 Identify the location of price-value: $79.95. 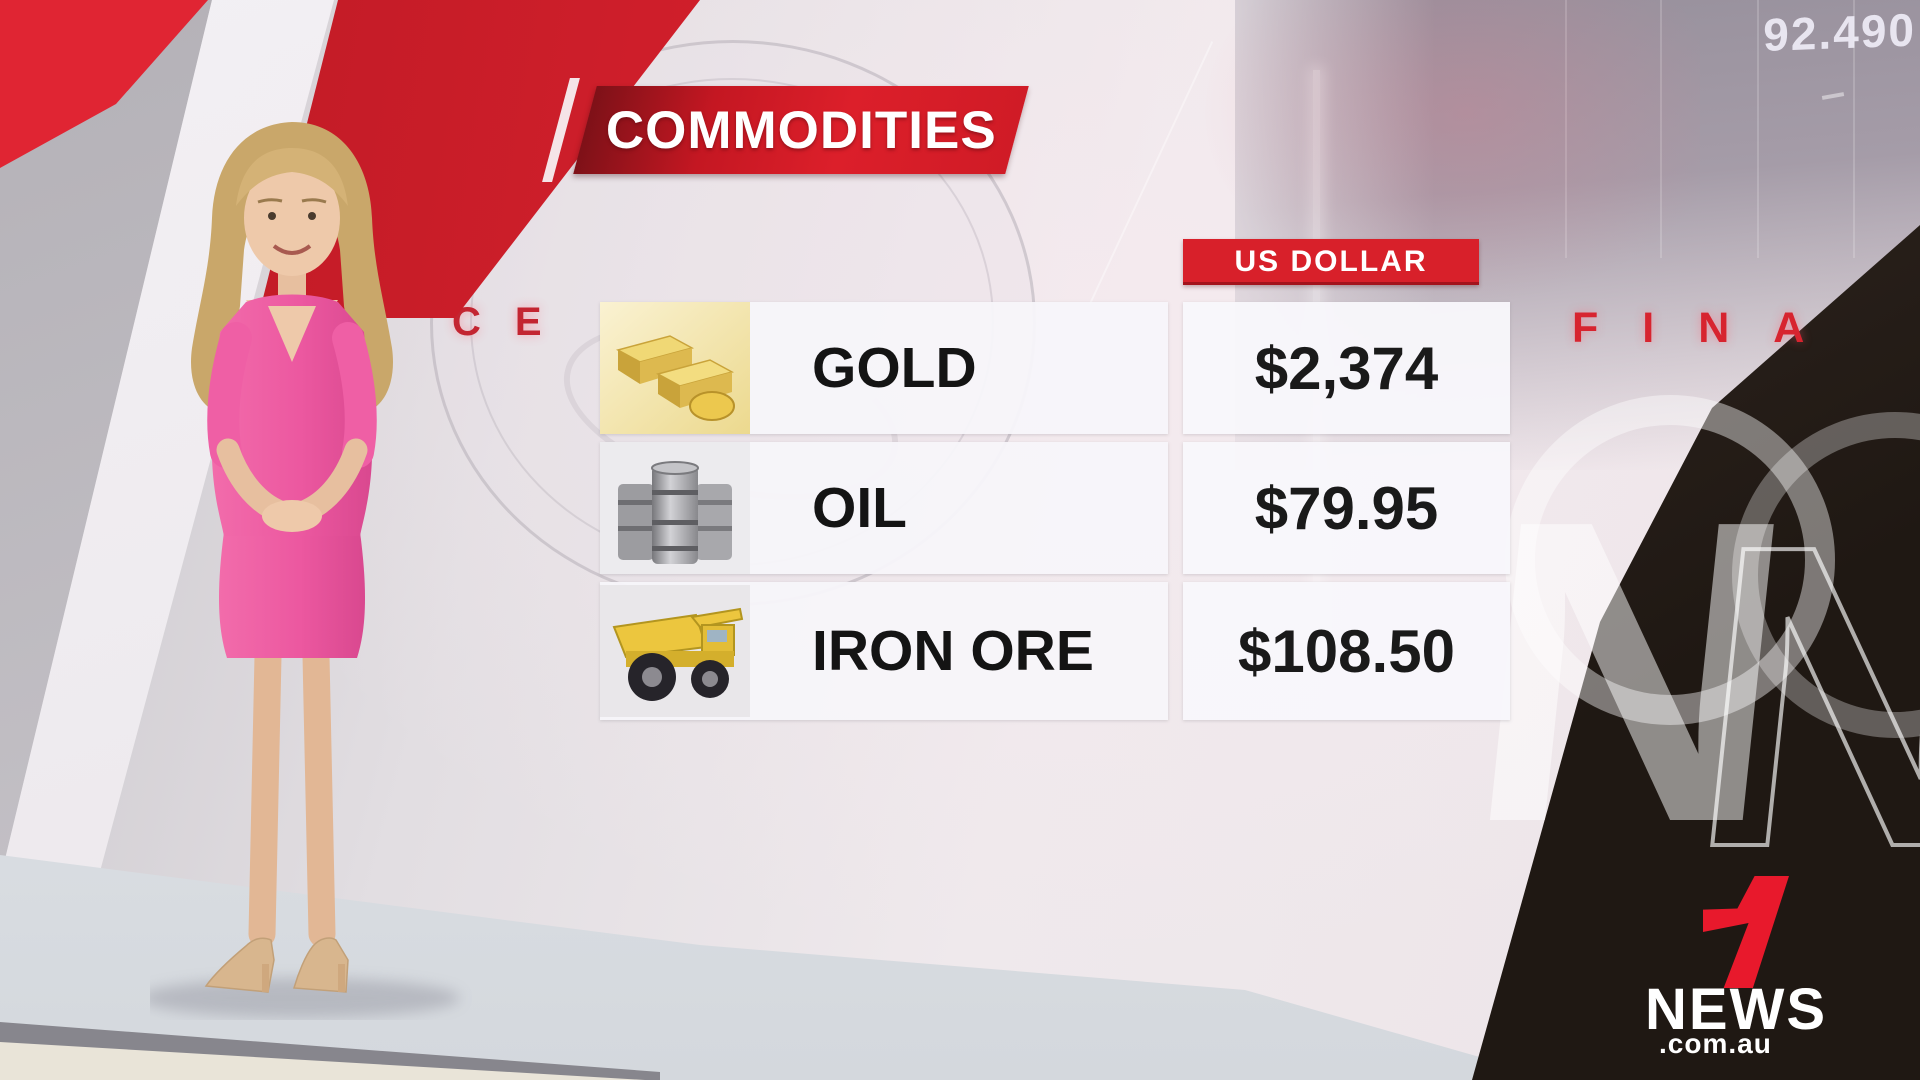
(1346, 508).